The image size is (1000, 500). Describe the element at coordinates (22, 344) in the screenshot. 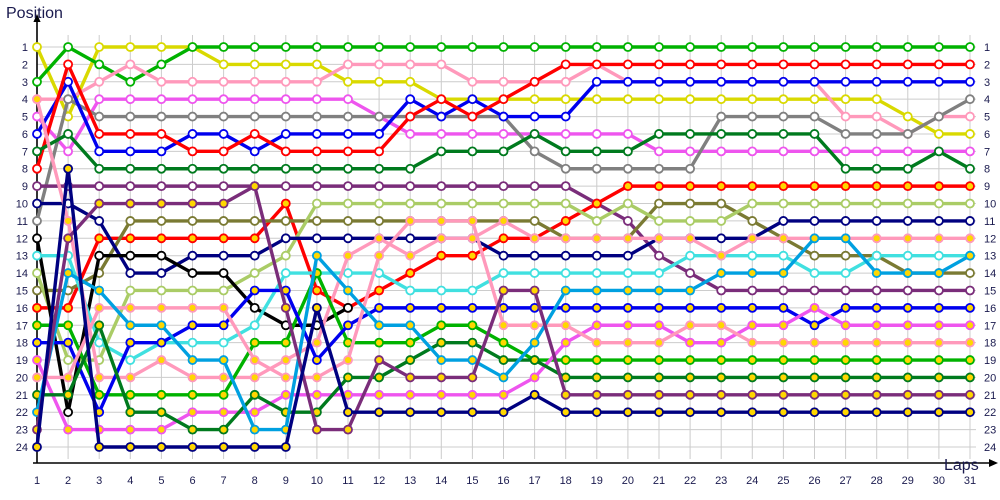

I see `y-tick-label-left: 18` at that location.